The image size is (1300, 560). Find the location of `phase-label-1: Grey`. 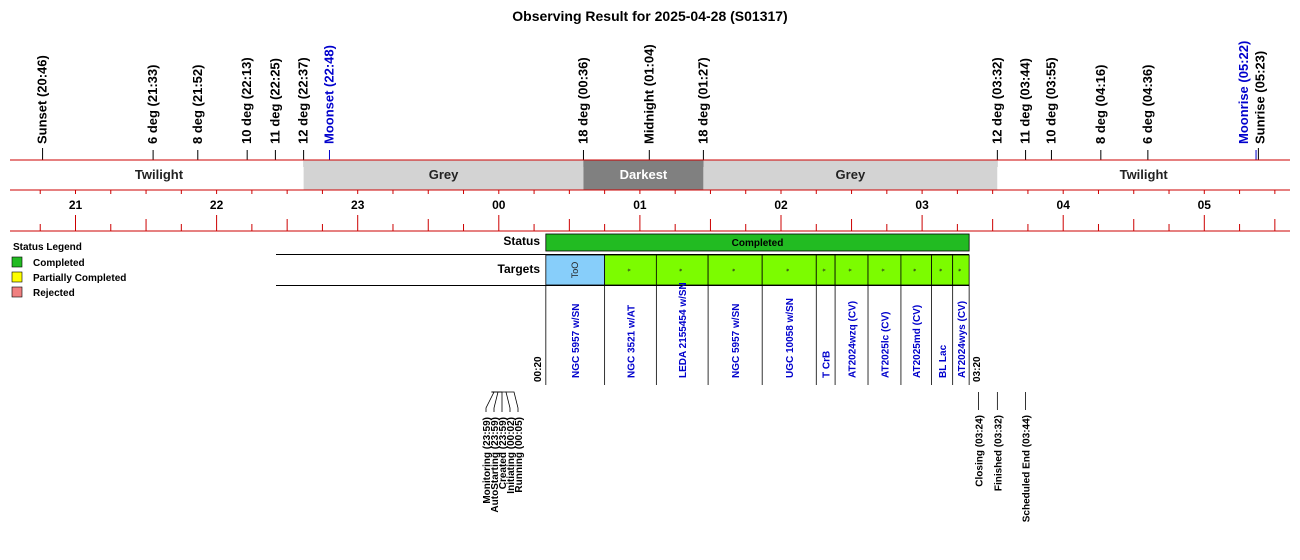

phase-label-1: Grey is located at coordinates (444, 174).